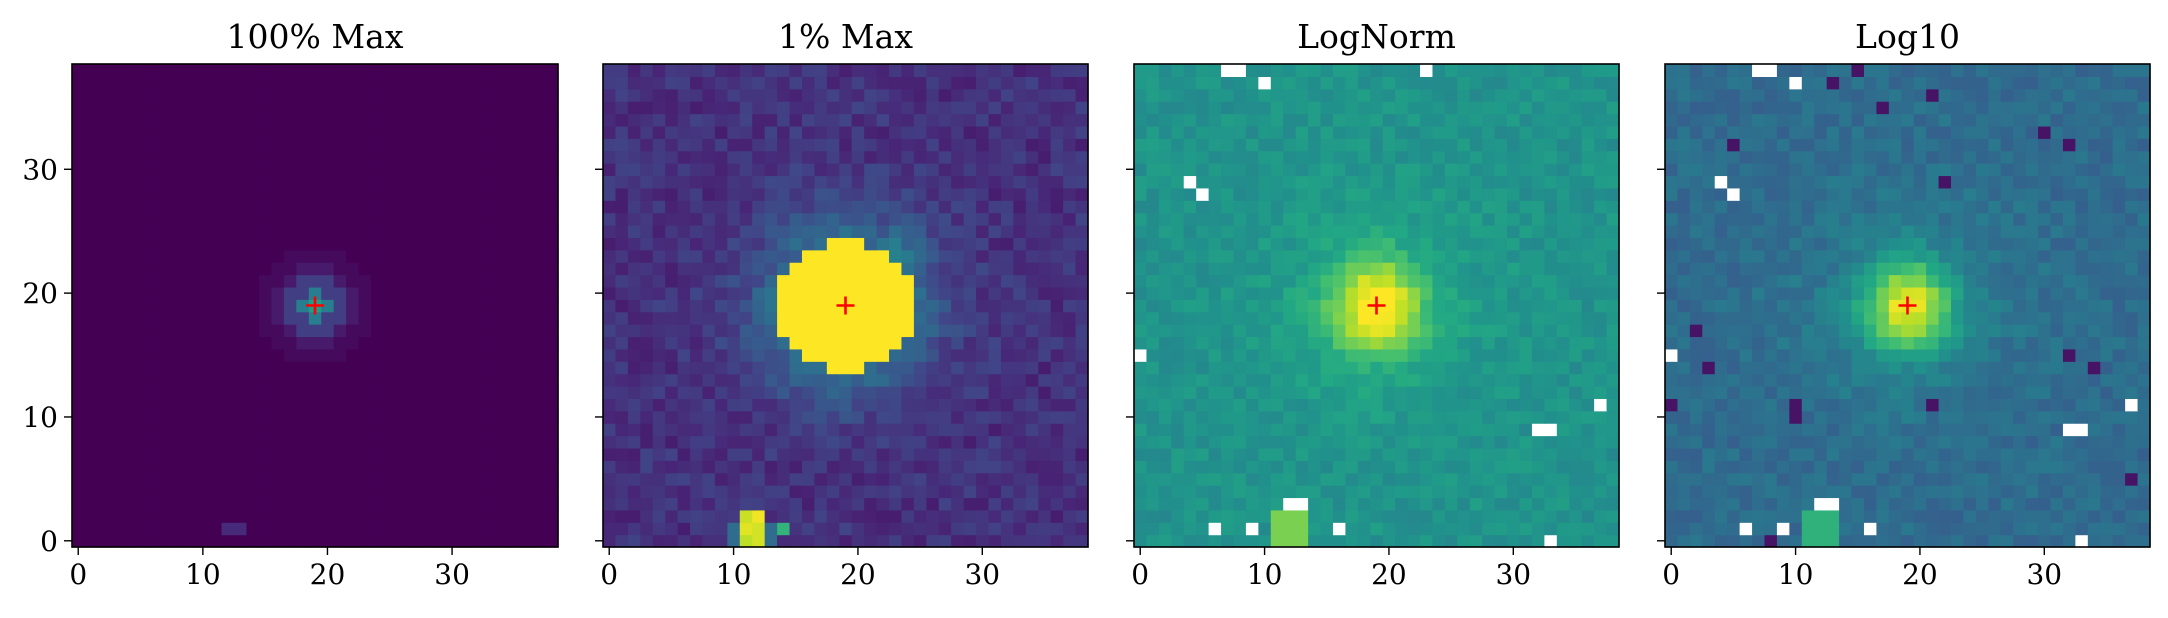  What do you see at coordinates (734, 574) in the screenshot?
I see `x-tick-label: 10` at bounding box center [734, 574].